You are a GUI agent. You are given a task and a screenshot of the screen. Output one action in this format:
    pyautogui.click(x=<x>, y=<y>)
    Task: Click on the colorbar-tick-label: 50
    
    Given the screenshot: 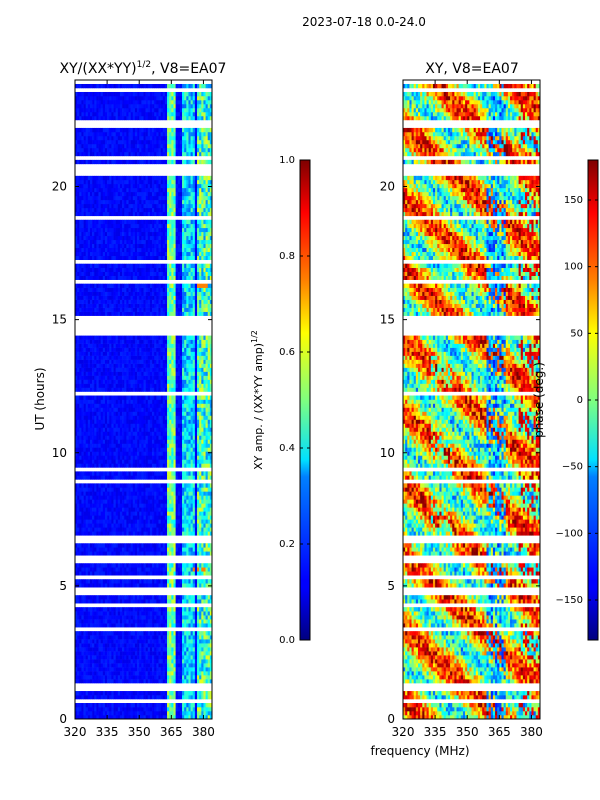 What is the action you would take?
    pyautogui.click(x=576, y=333)
    